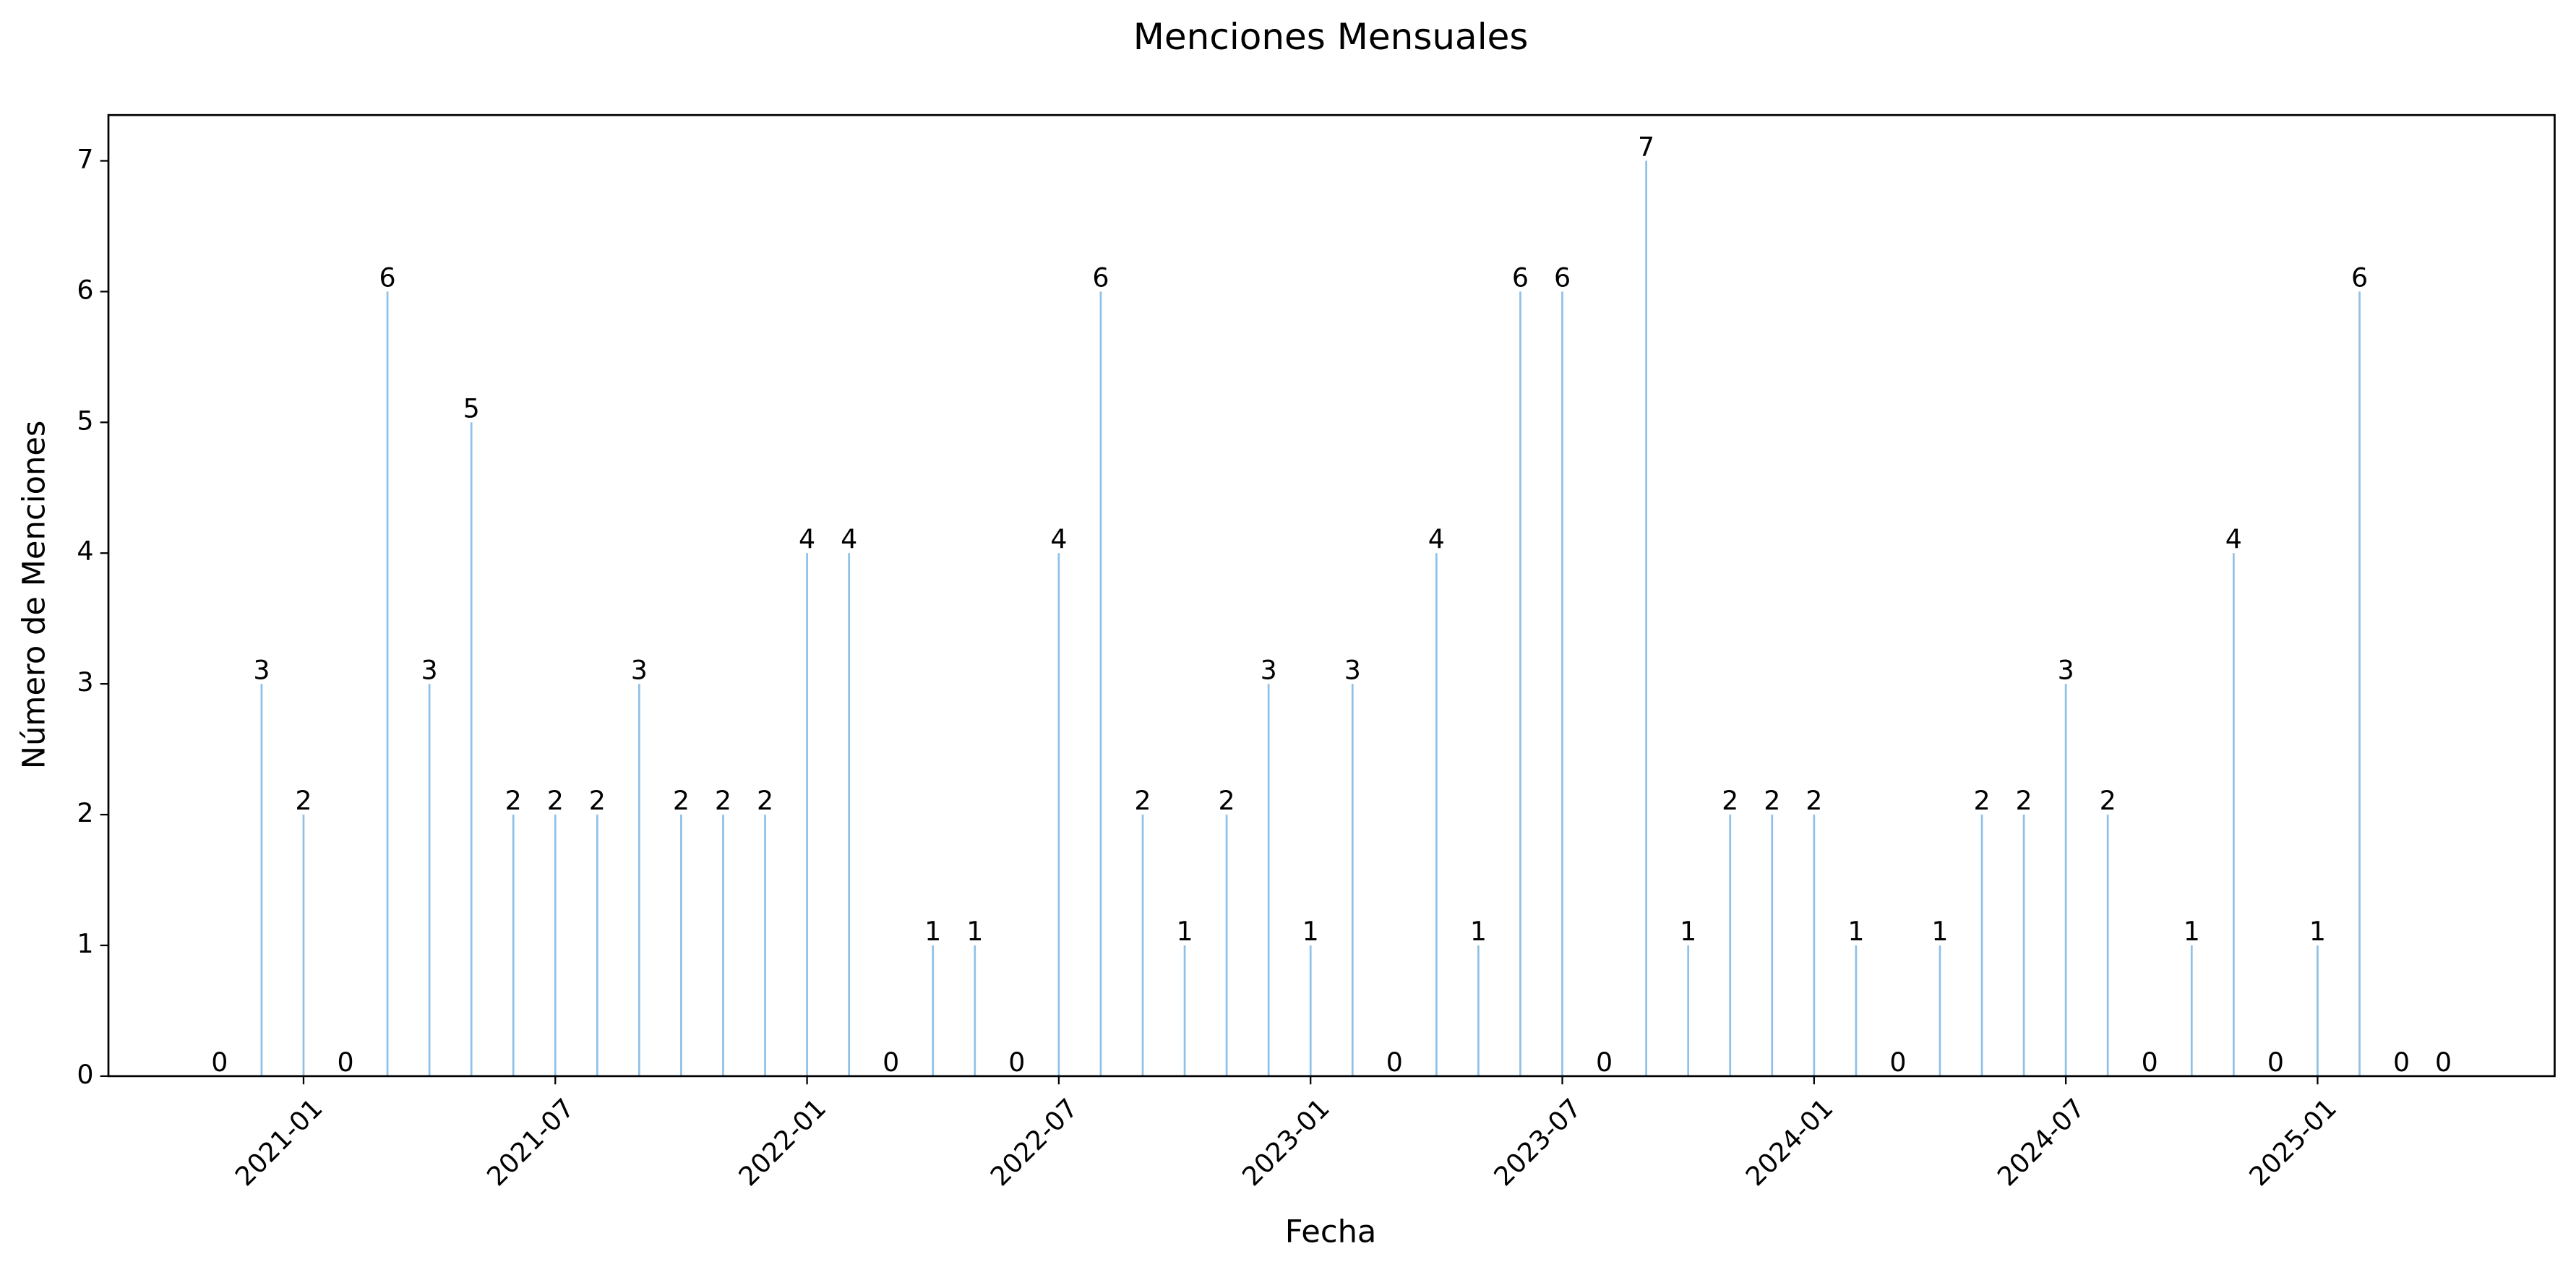  Describe the element at coordinates (85, 551) in the screenshot. I see `y-tick-label: 4` at that location.